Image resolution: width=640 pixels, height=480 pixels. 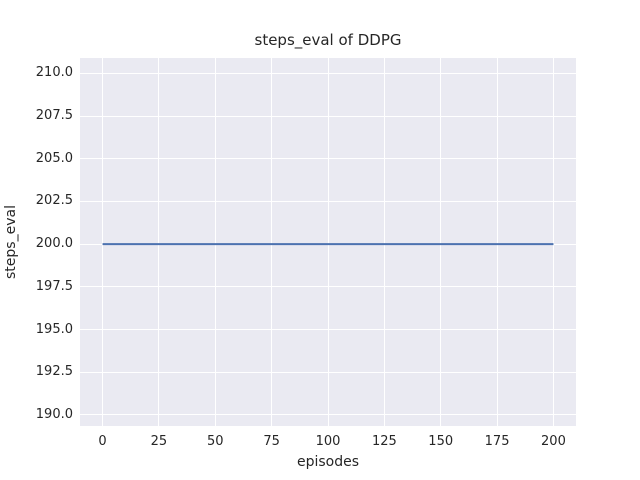 I want to click on chart-title: steps_eval of DDPG, so click(x=328, y=40).